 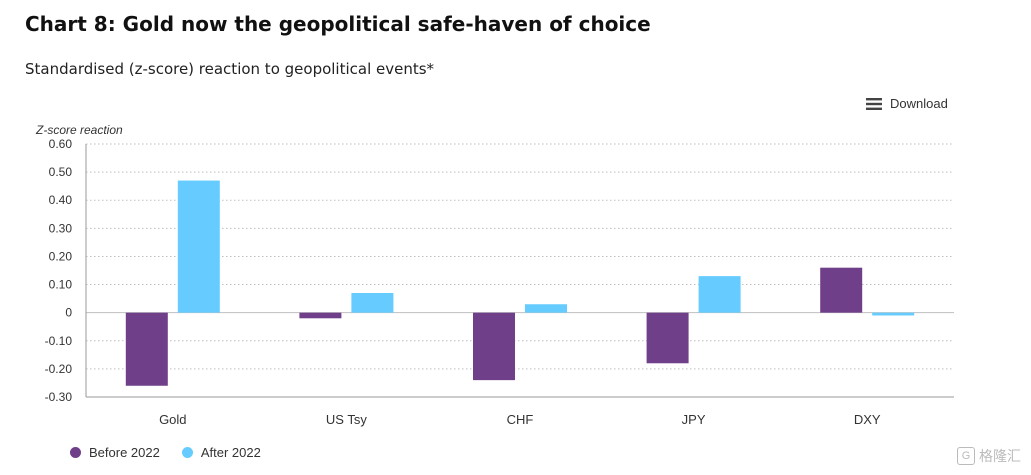 What do you see at coordinates (874, 104) in the screenshot?
I see `menu-icon` at bounding box center [874, 104].